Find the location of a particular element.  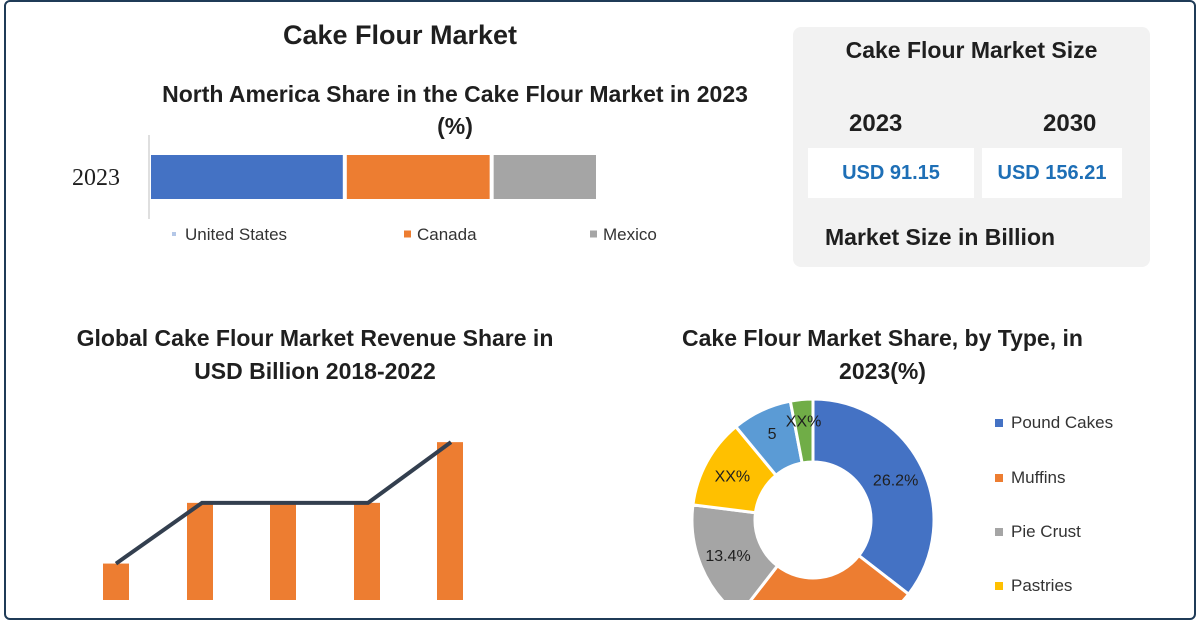

revenue-trend-line is located at coordinates (283, 503).